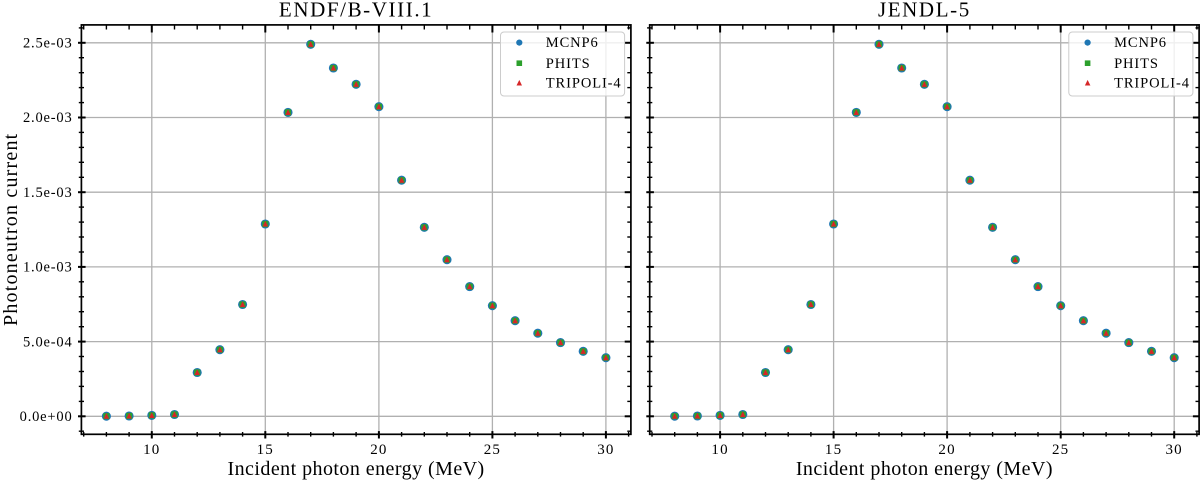 Image resolution: width=1200 pixels, height=482 pixels. I want to click on svg-text: 0.0e+00, so click(46, 417).